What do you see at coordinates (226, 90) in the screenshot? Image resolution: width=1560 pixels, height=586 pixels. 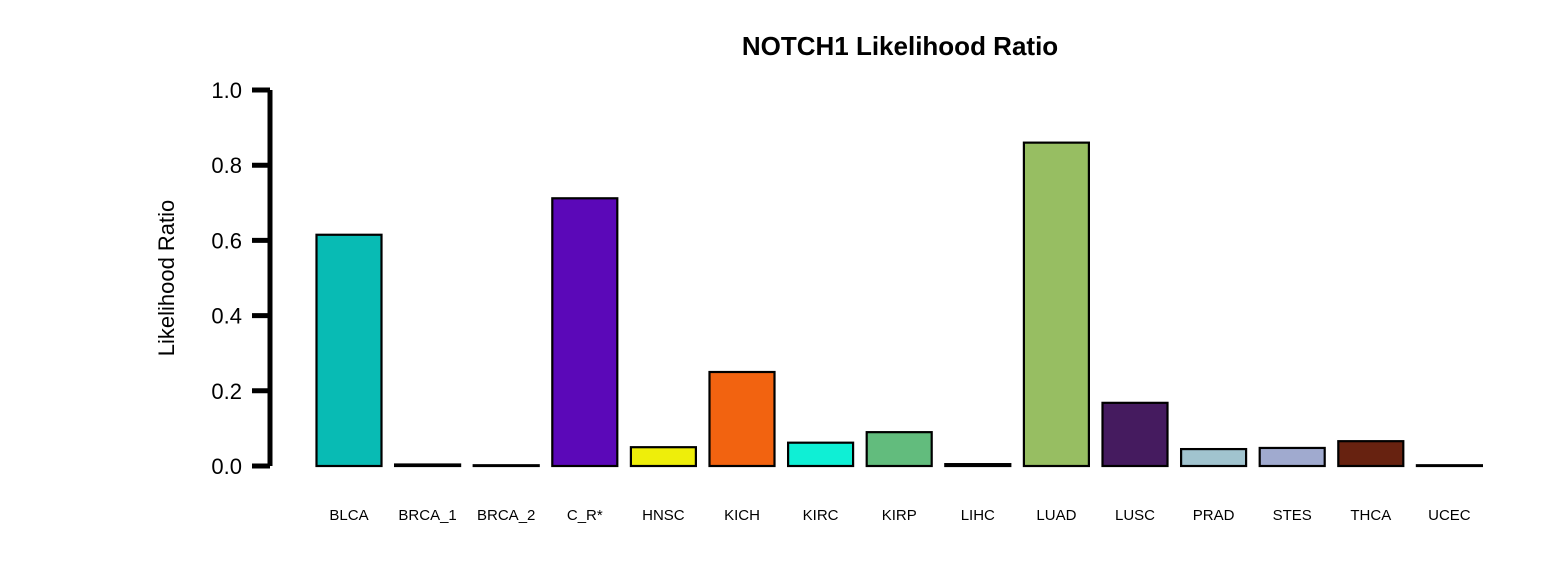 I see `y-tick-label: 1.0` at bounding box center [226, 90].